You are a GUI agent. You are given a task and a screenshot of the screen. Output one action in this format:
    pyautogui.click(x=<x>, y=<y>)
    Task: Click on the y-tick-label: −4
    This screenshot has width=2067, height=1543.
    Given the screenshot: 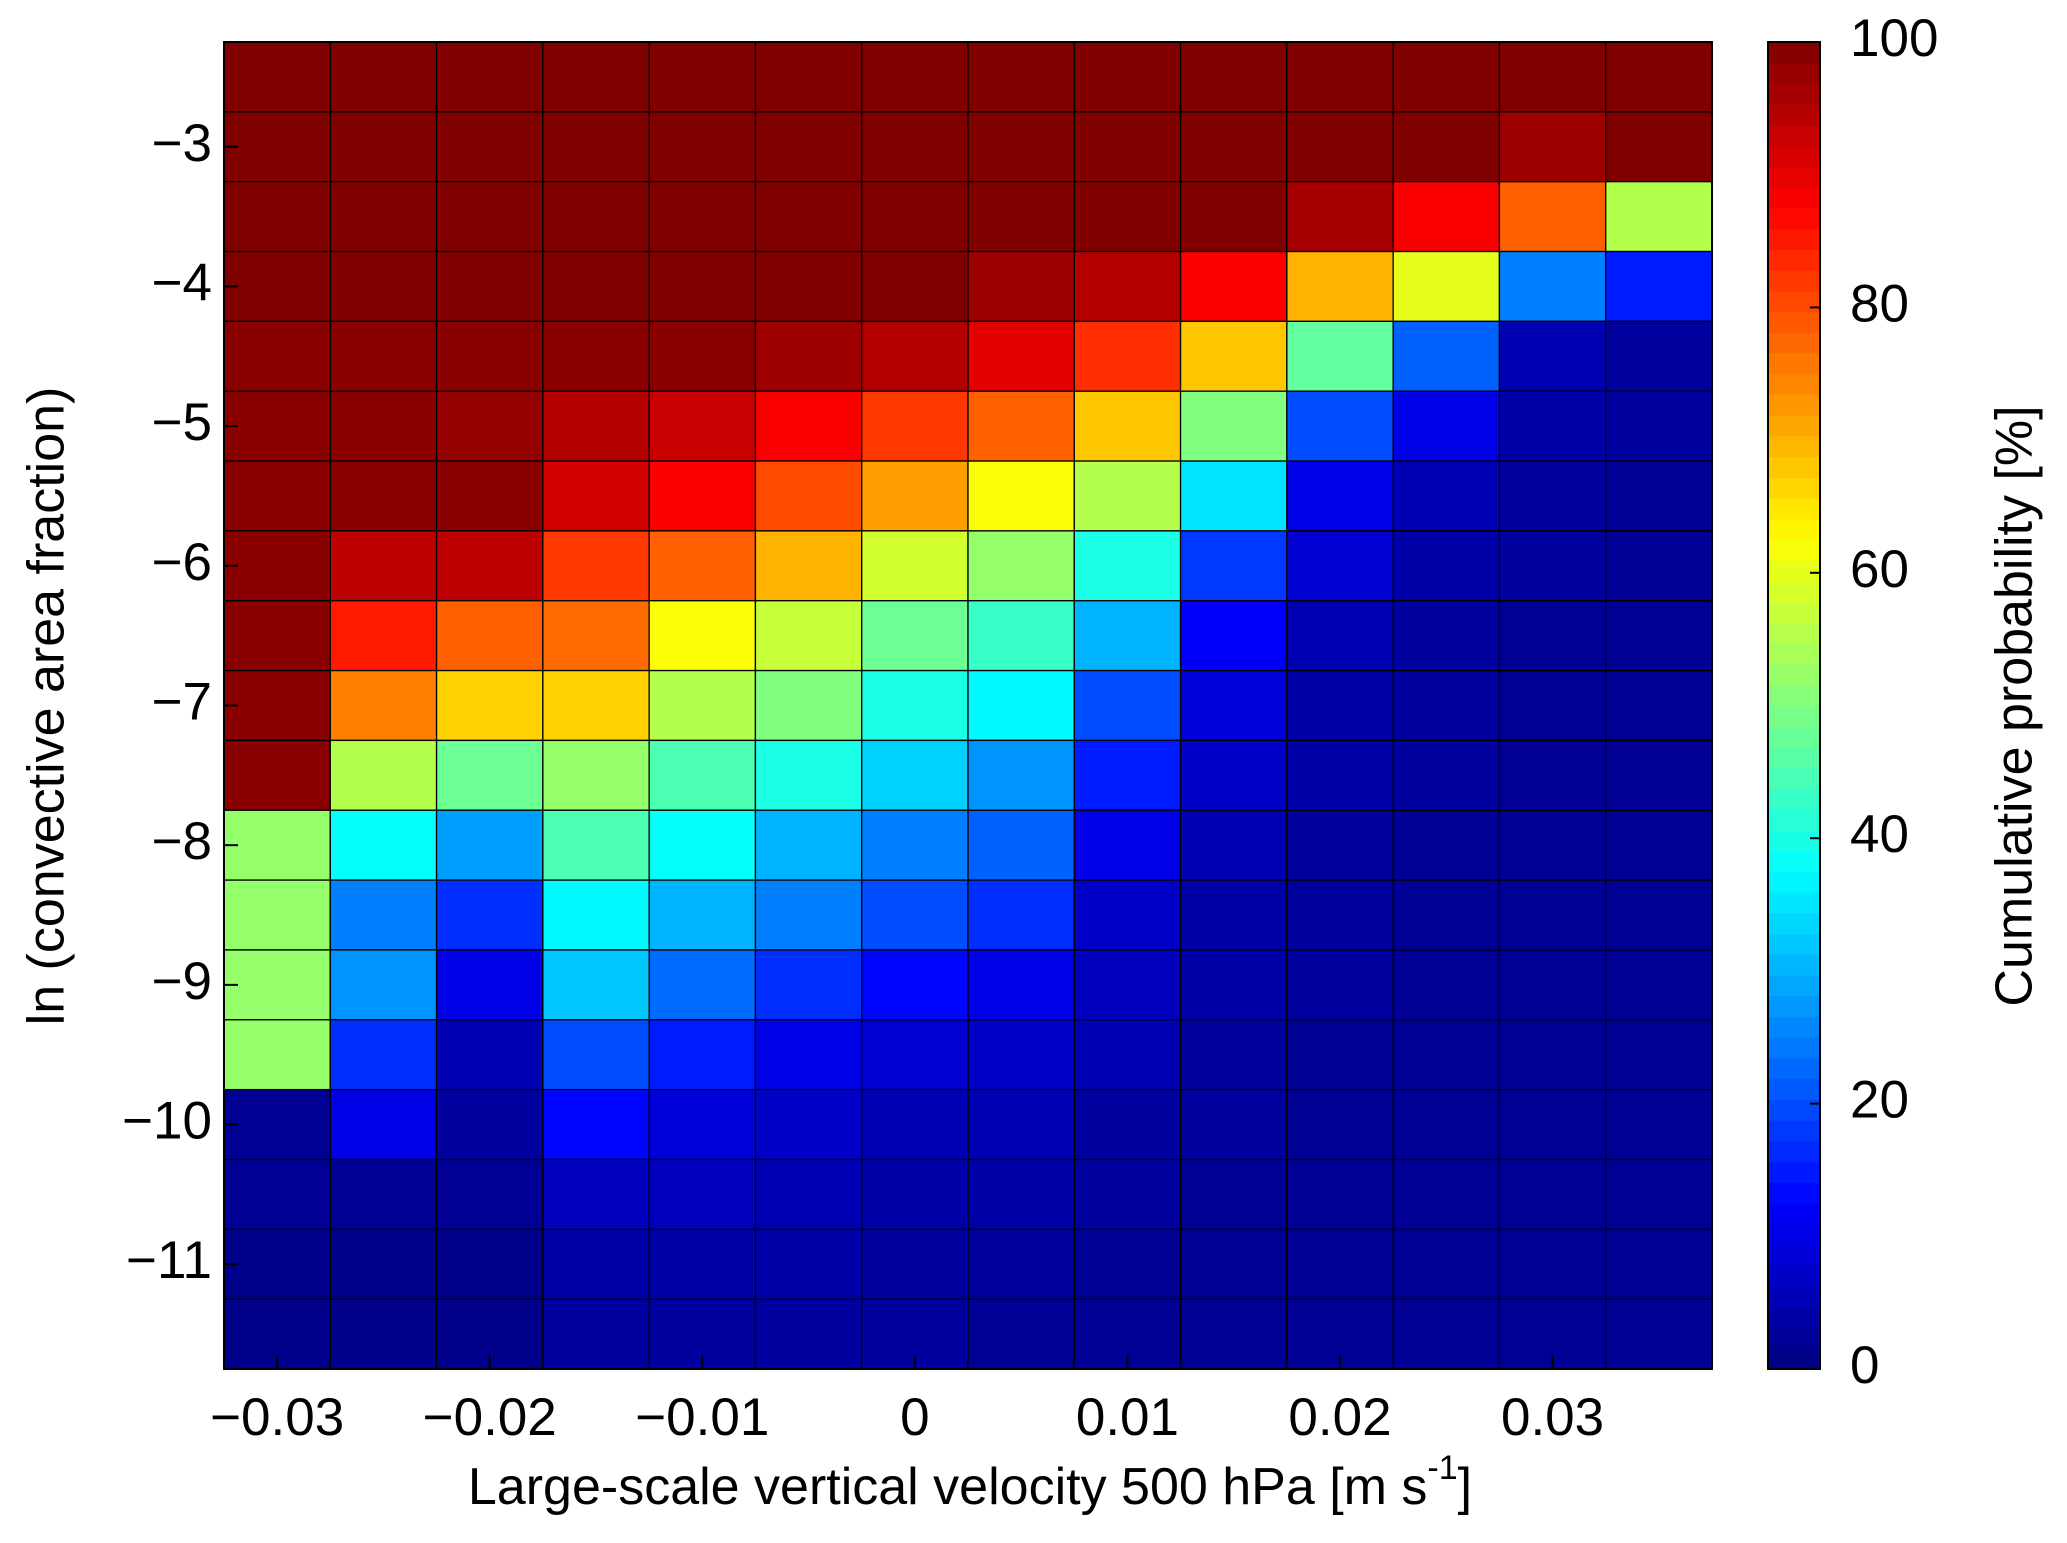 What is the action you would take?
    pyautogui.click(x=182, y=282)
    